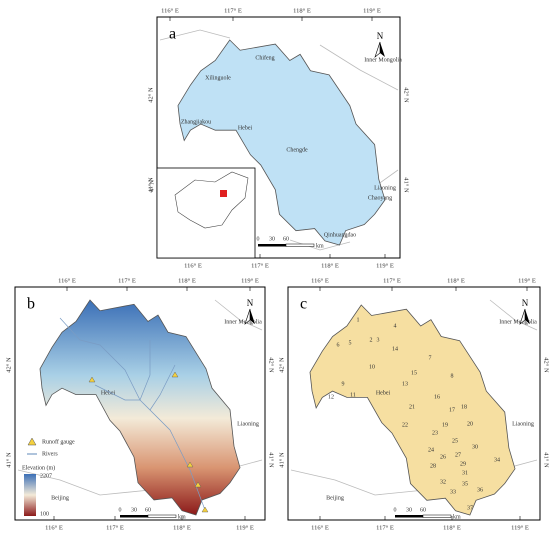  Describe the element at coordinates (395, 326) in the screenshot. I see `subbasin-label: 4` at that location.